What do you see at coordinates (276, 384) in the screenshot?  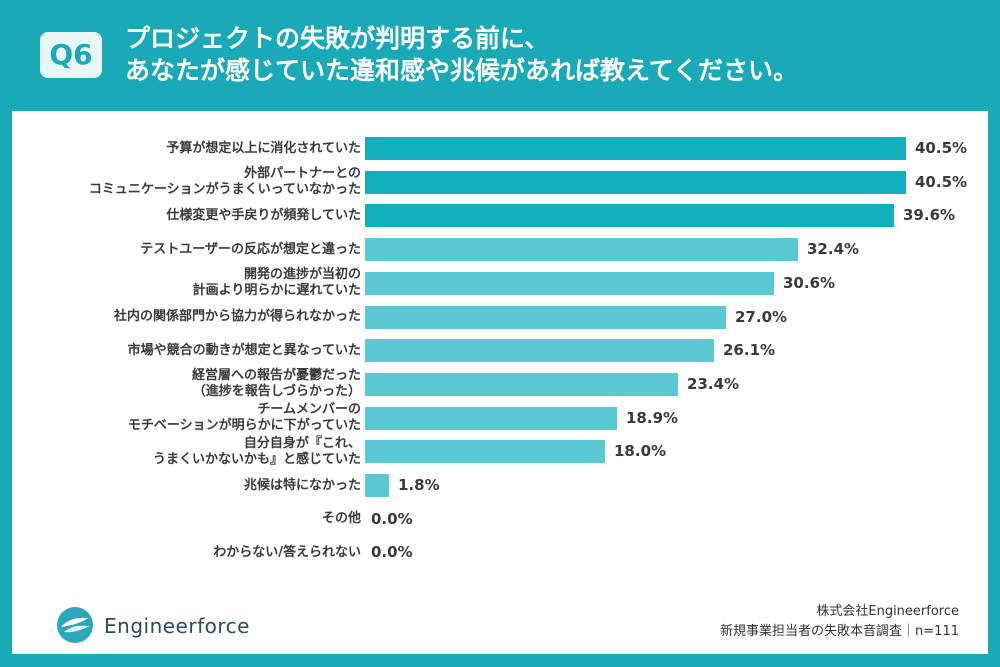 I see `category-label: 経営層への報告が憂鬱だった （進捗を報告しづらかった）` at bounding box center [276, 384].